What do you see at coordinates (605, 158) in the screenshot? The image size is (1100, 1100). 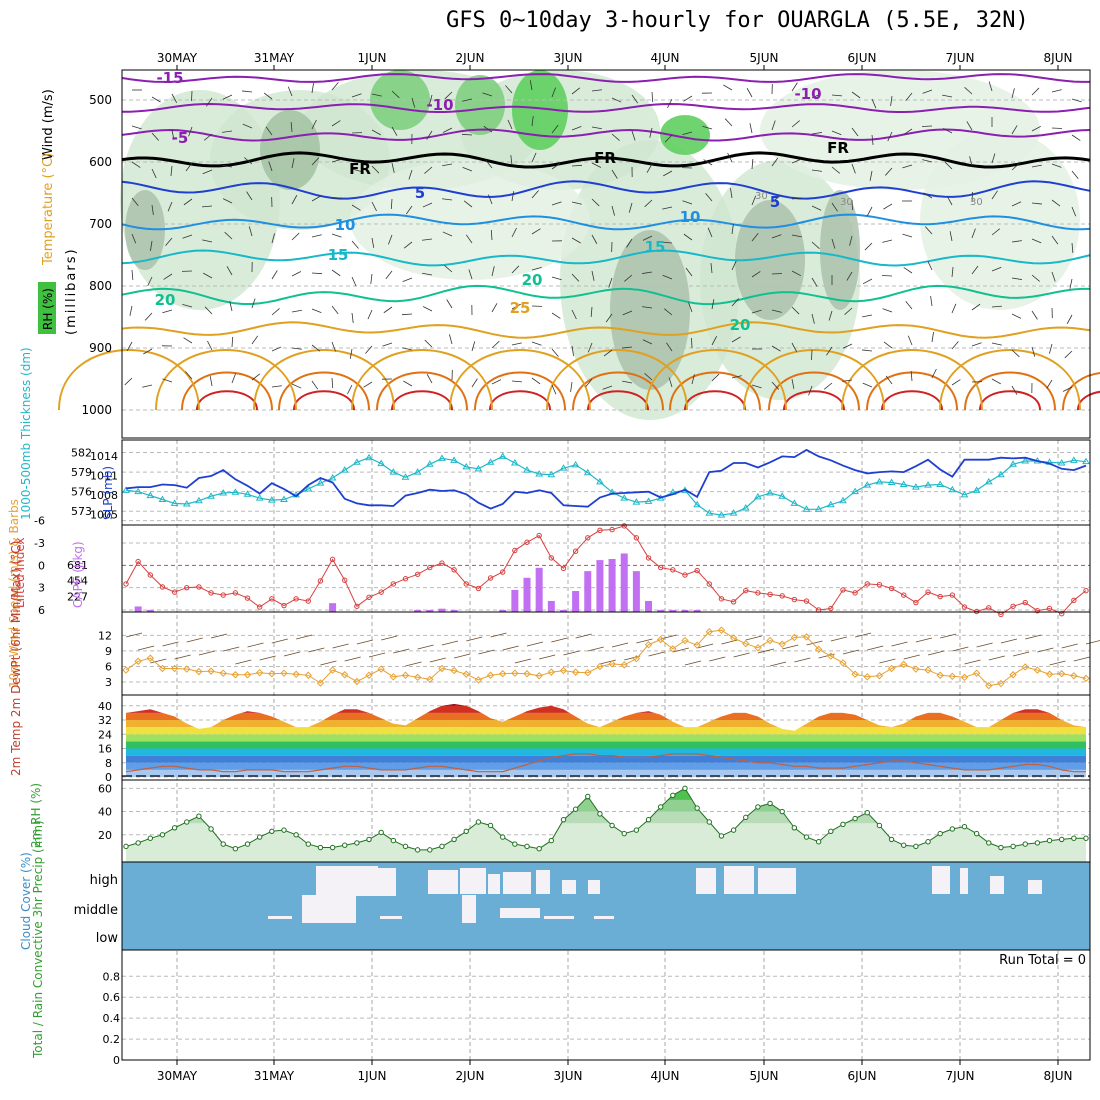 I see `contour-label: FR` at bounding box center [605, 158].